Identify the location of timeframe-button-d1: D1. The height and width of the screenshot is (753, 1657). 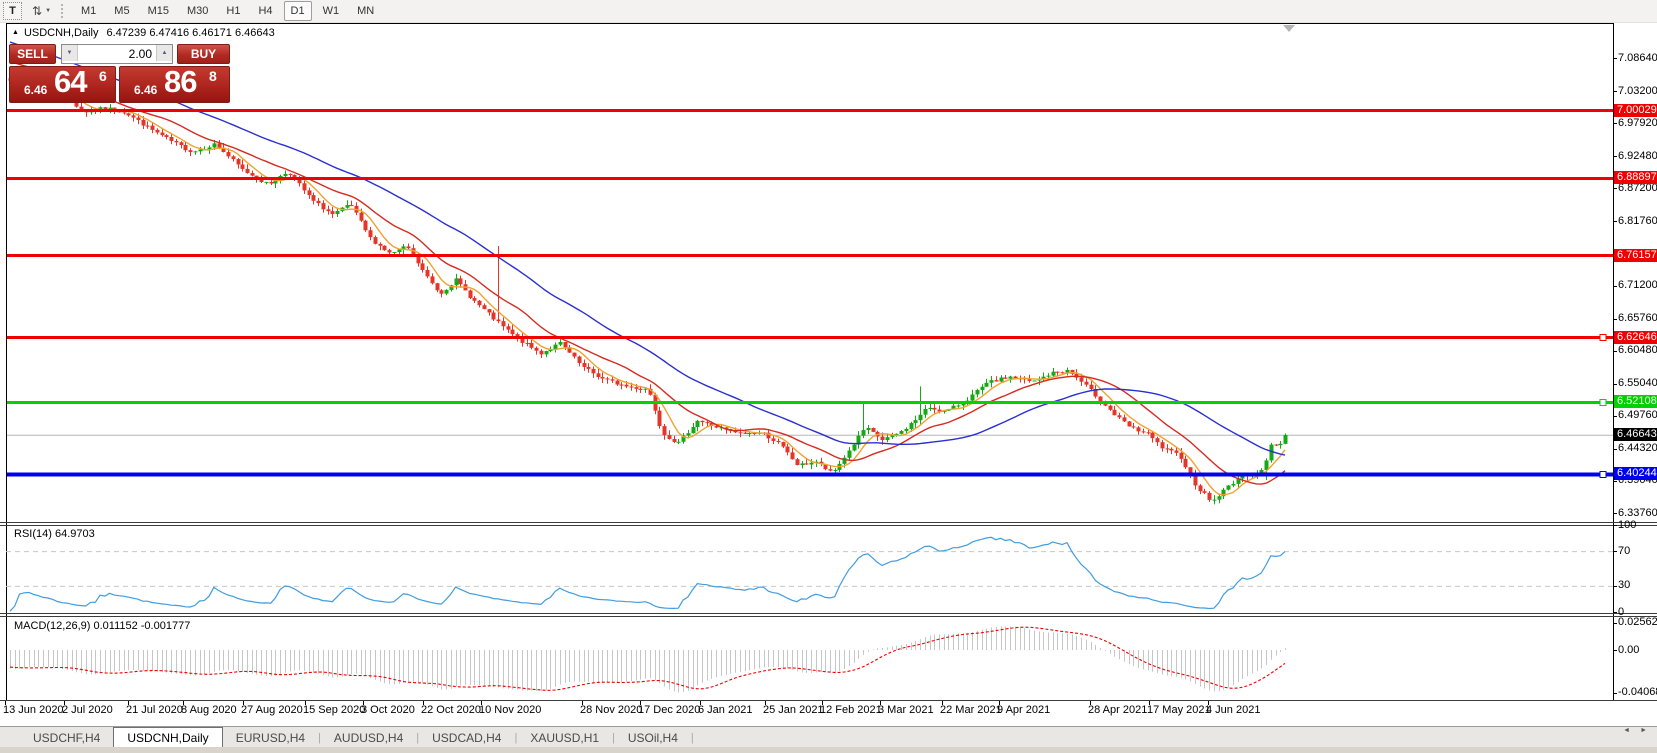
(297, 11).